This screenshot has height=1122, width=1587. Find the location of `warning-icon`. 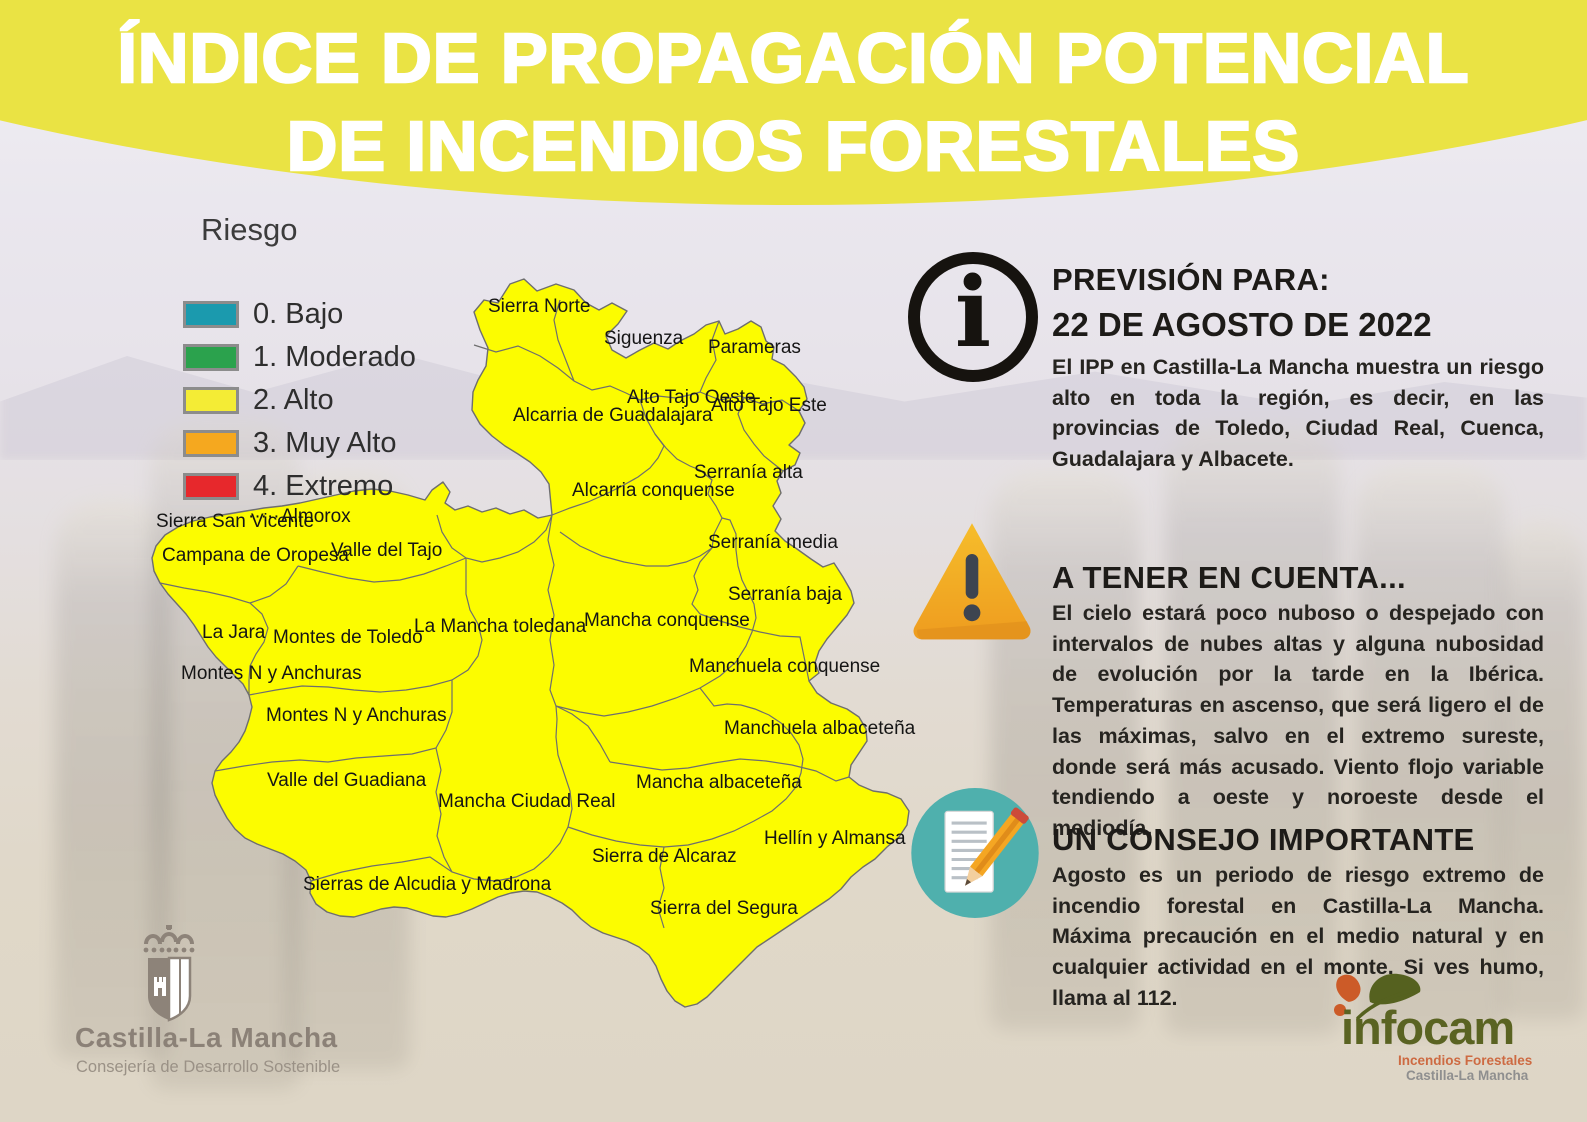

warning-icon is located at coordinates (972, 581).